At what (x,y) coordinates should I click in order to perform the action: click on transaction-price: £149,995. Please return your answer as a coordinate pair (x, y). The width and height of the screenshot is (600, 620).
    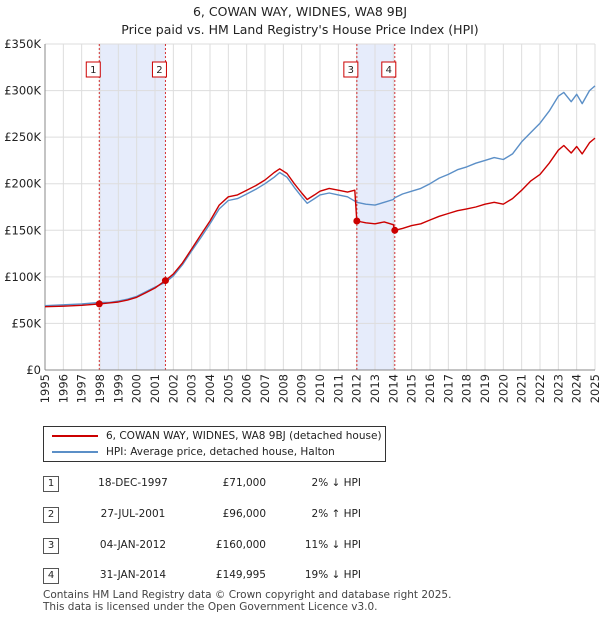
    Looking at the image, I should click on (240, 575).